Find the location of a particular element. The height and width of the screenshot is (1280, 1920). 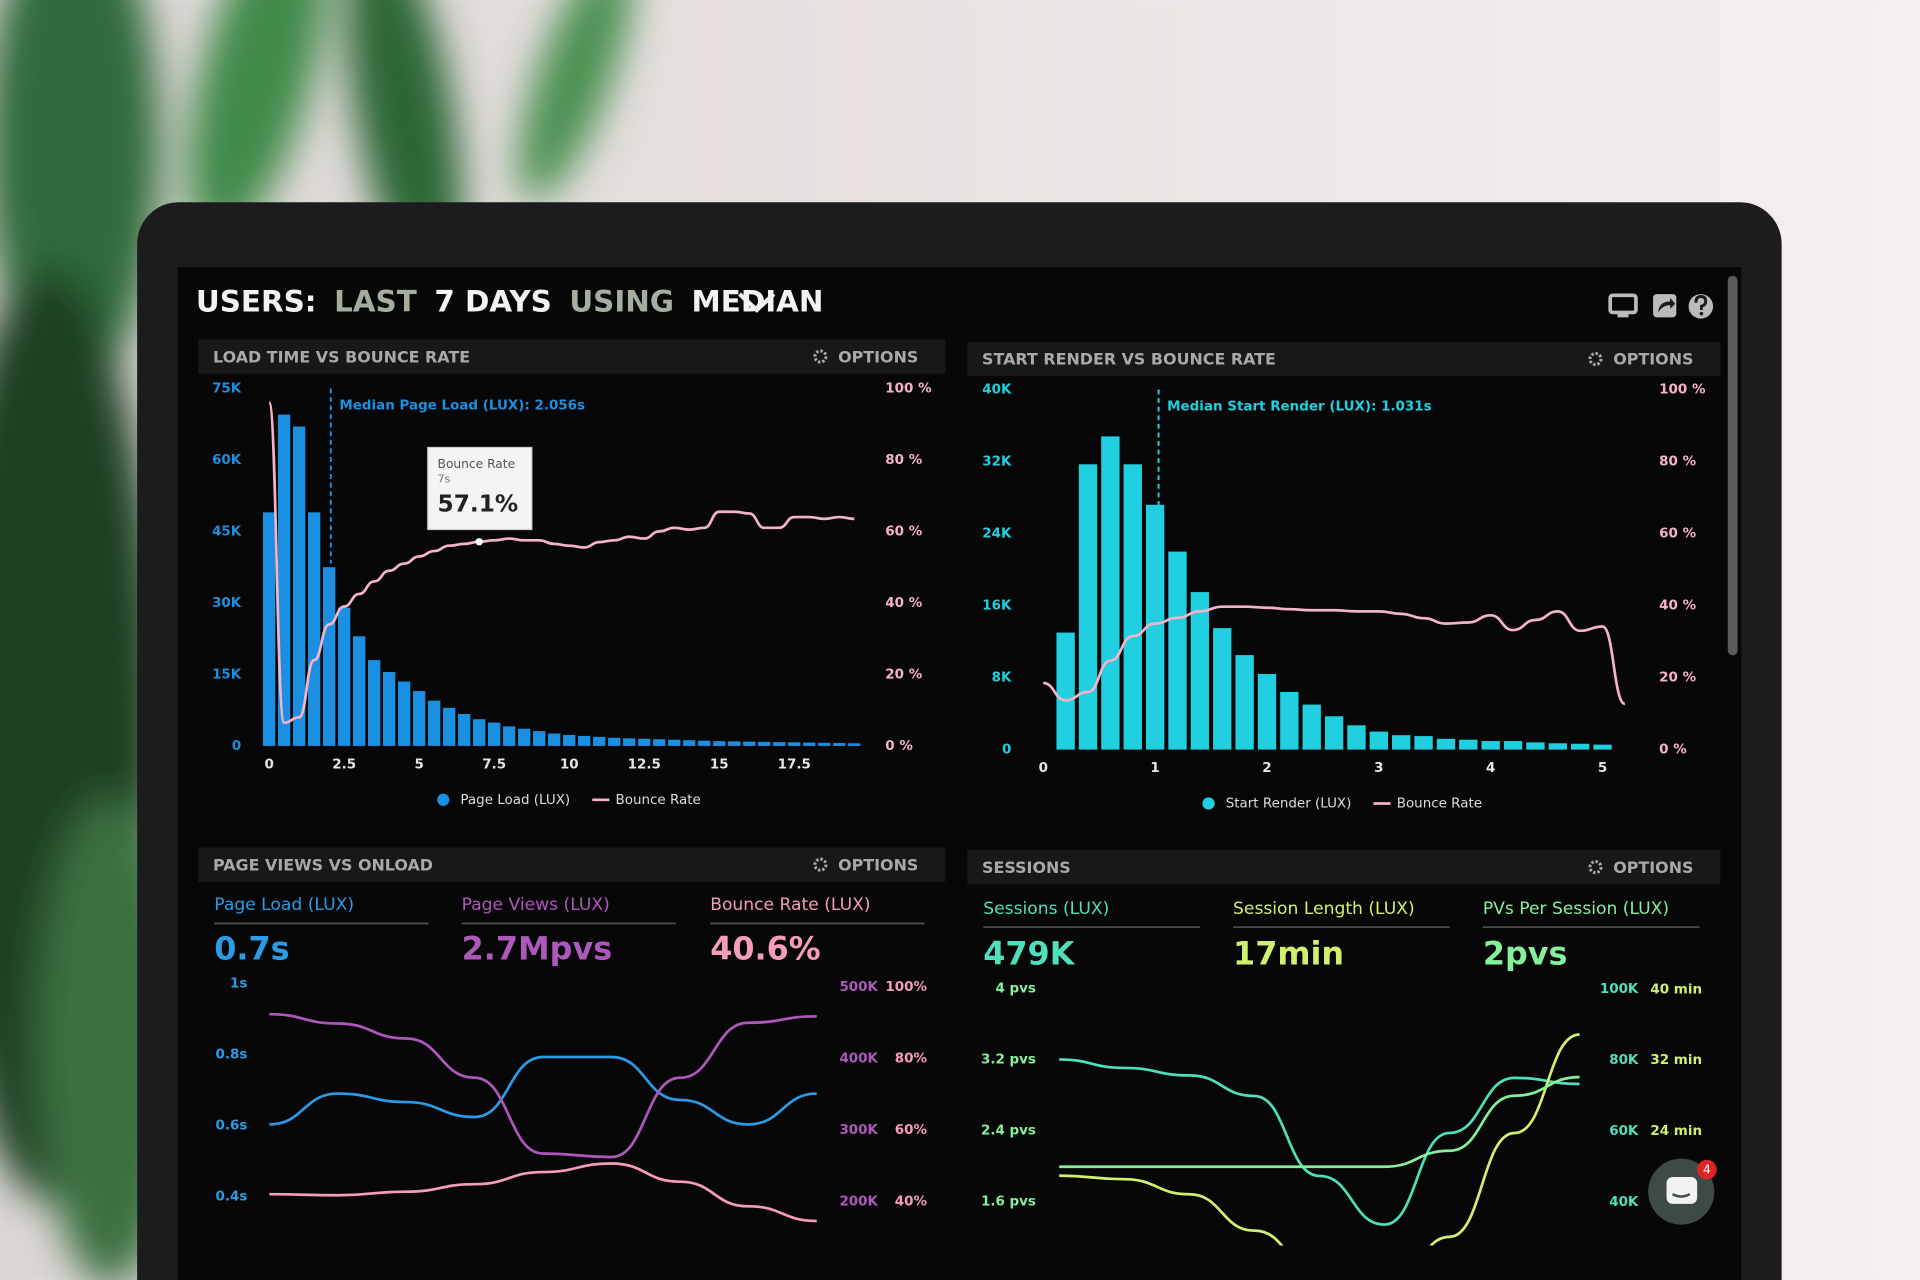

tooltip-value: 57.1% is located at coordinates (478, 504).